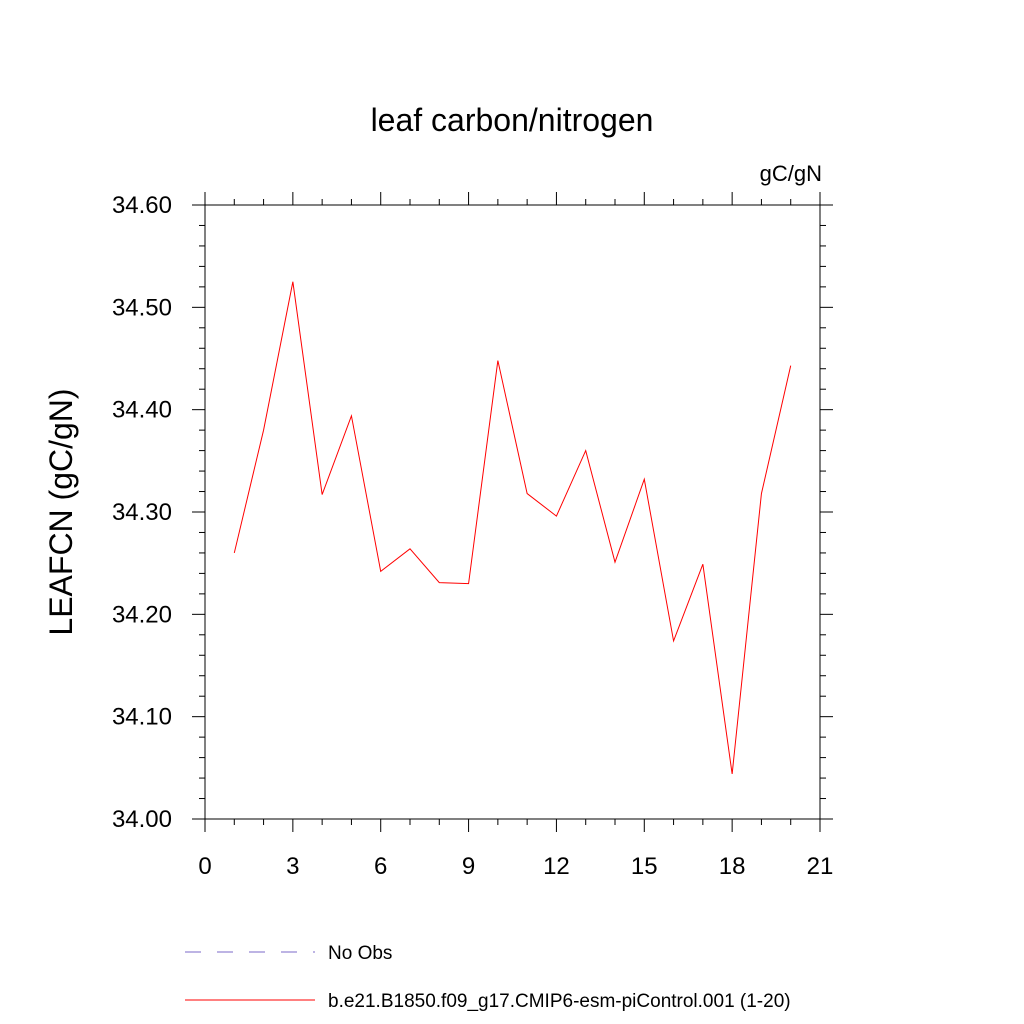 This screenshot has height=1024, width=1024. What do you see at coordinates (732, 866) in the screenshot?
I see `x-tick-label: 18` at bounding box center [732, 866].